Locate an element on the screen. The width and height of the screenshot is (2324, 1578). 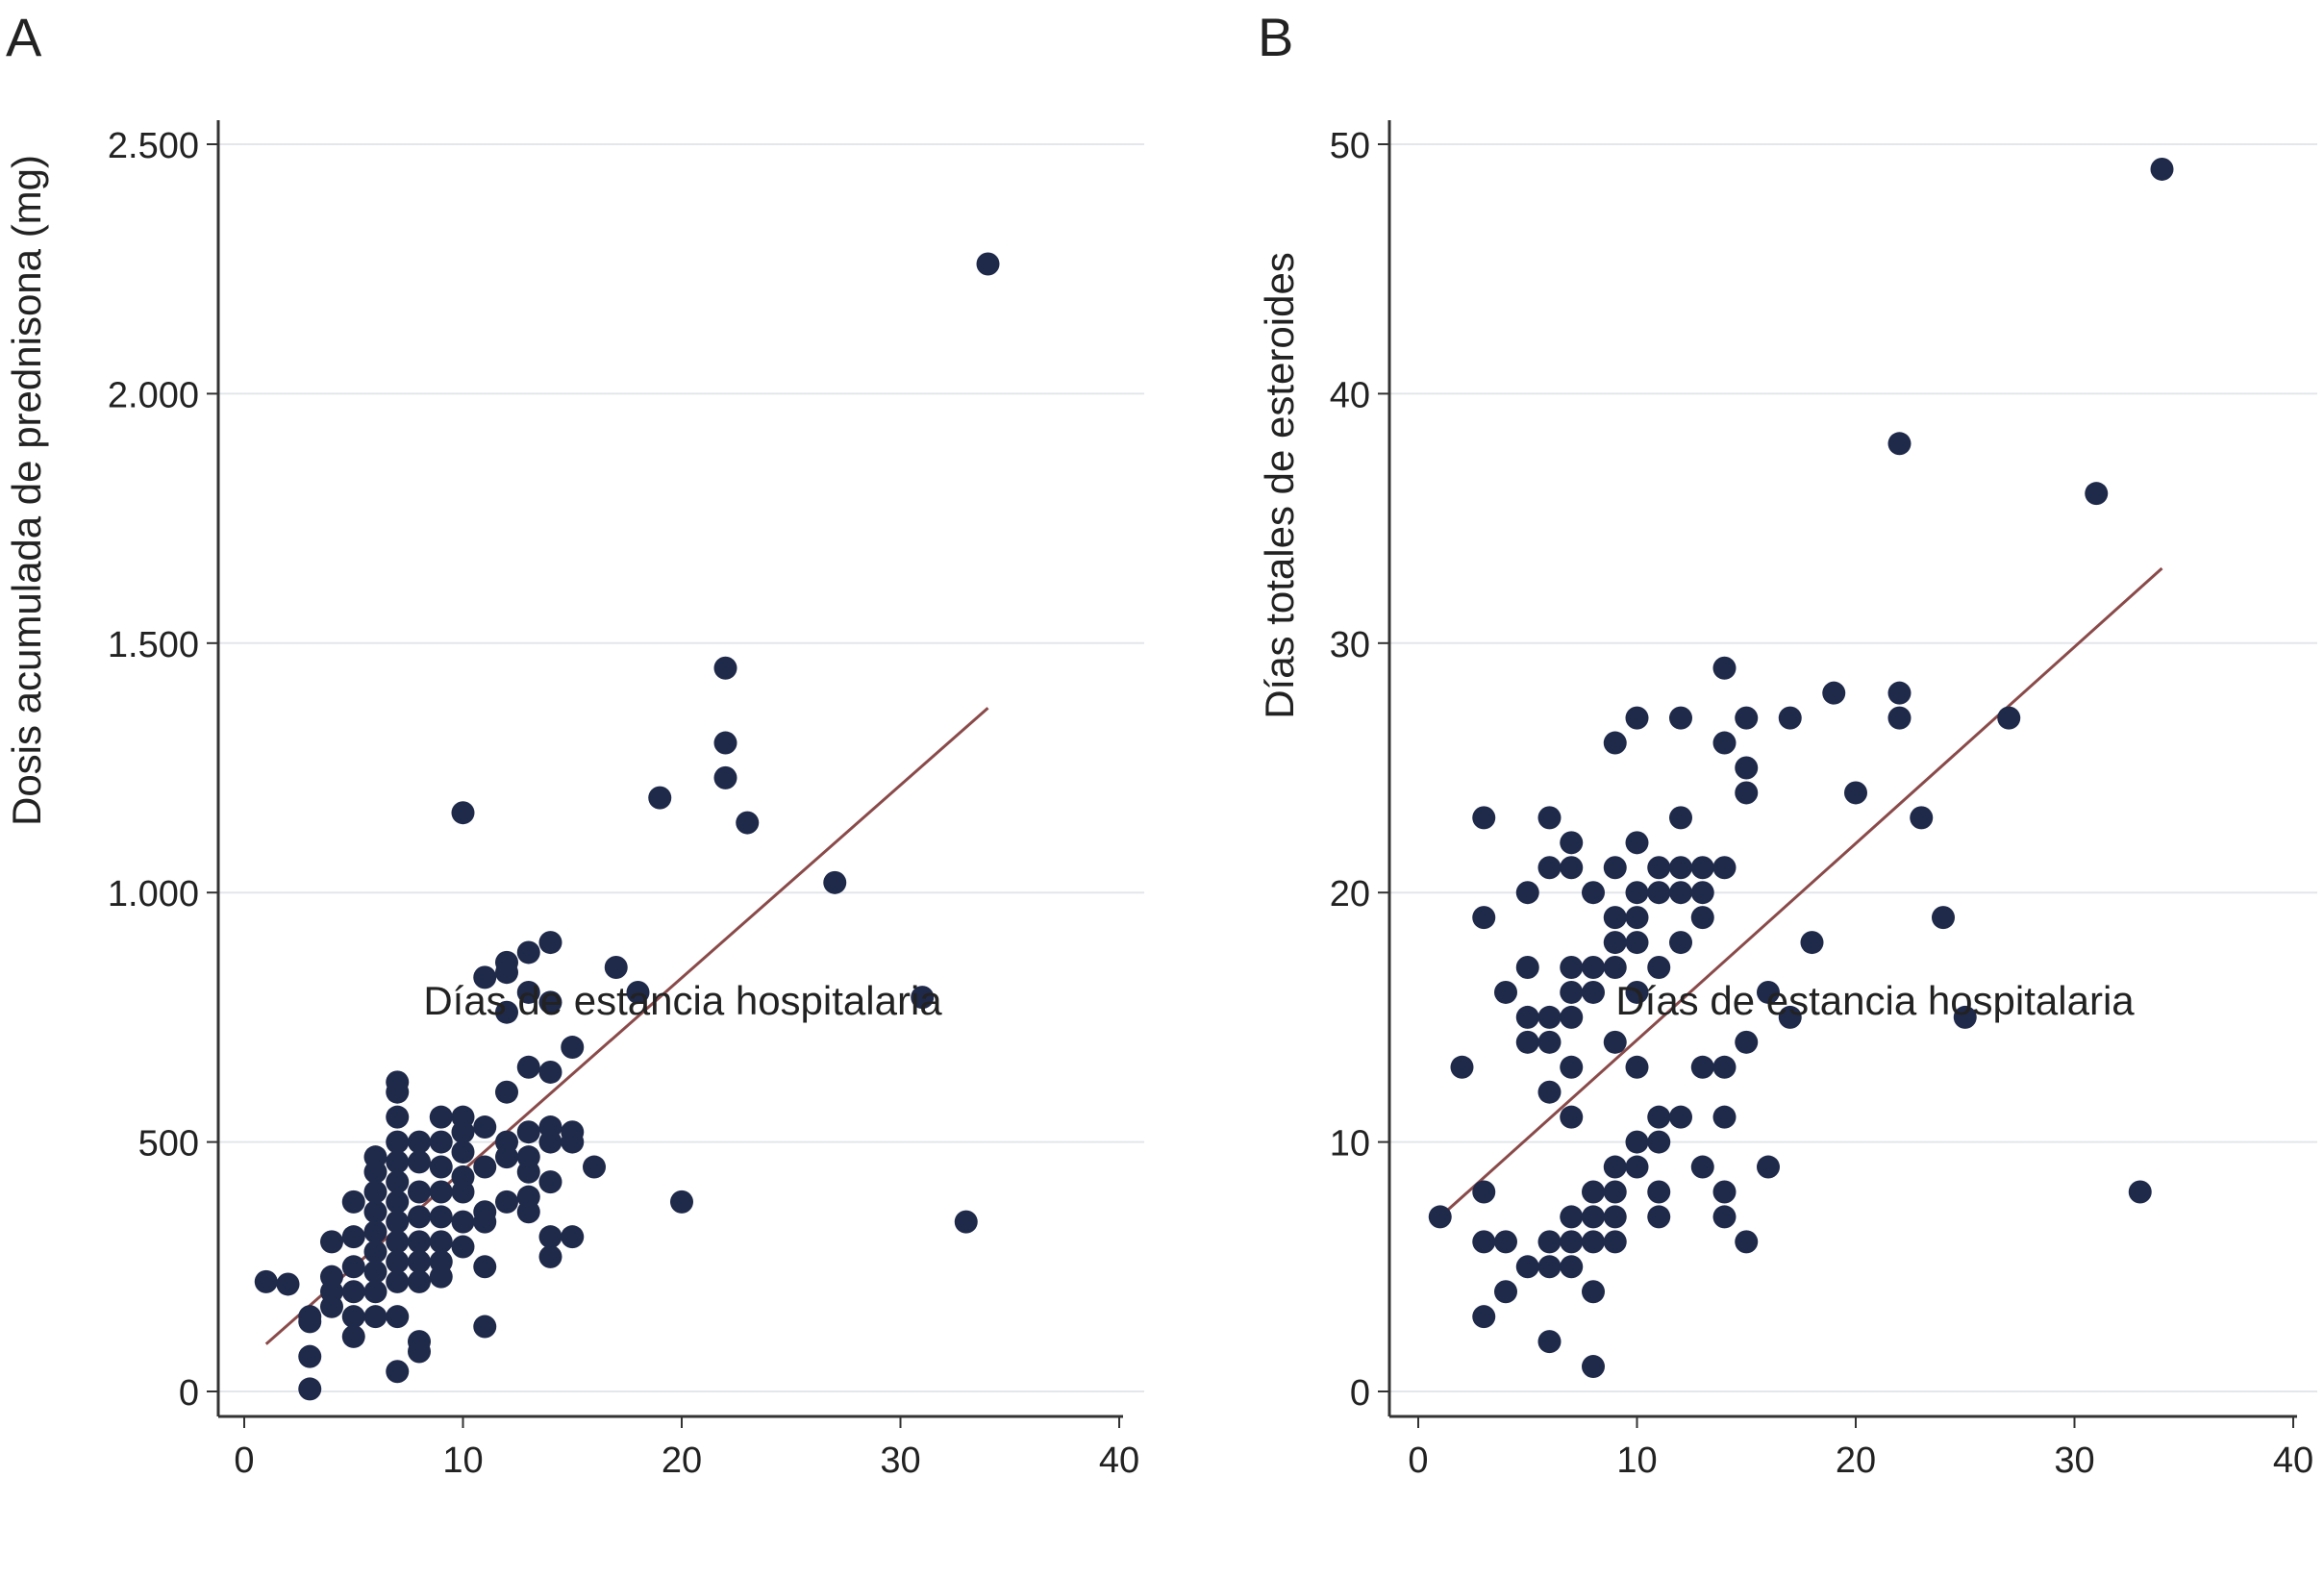
panel-label-a: A is located at coordinates (24, 37).